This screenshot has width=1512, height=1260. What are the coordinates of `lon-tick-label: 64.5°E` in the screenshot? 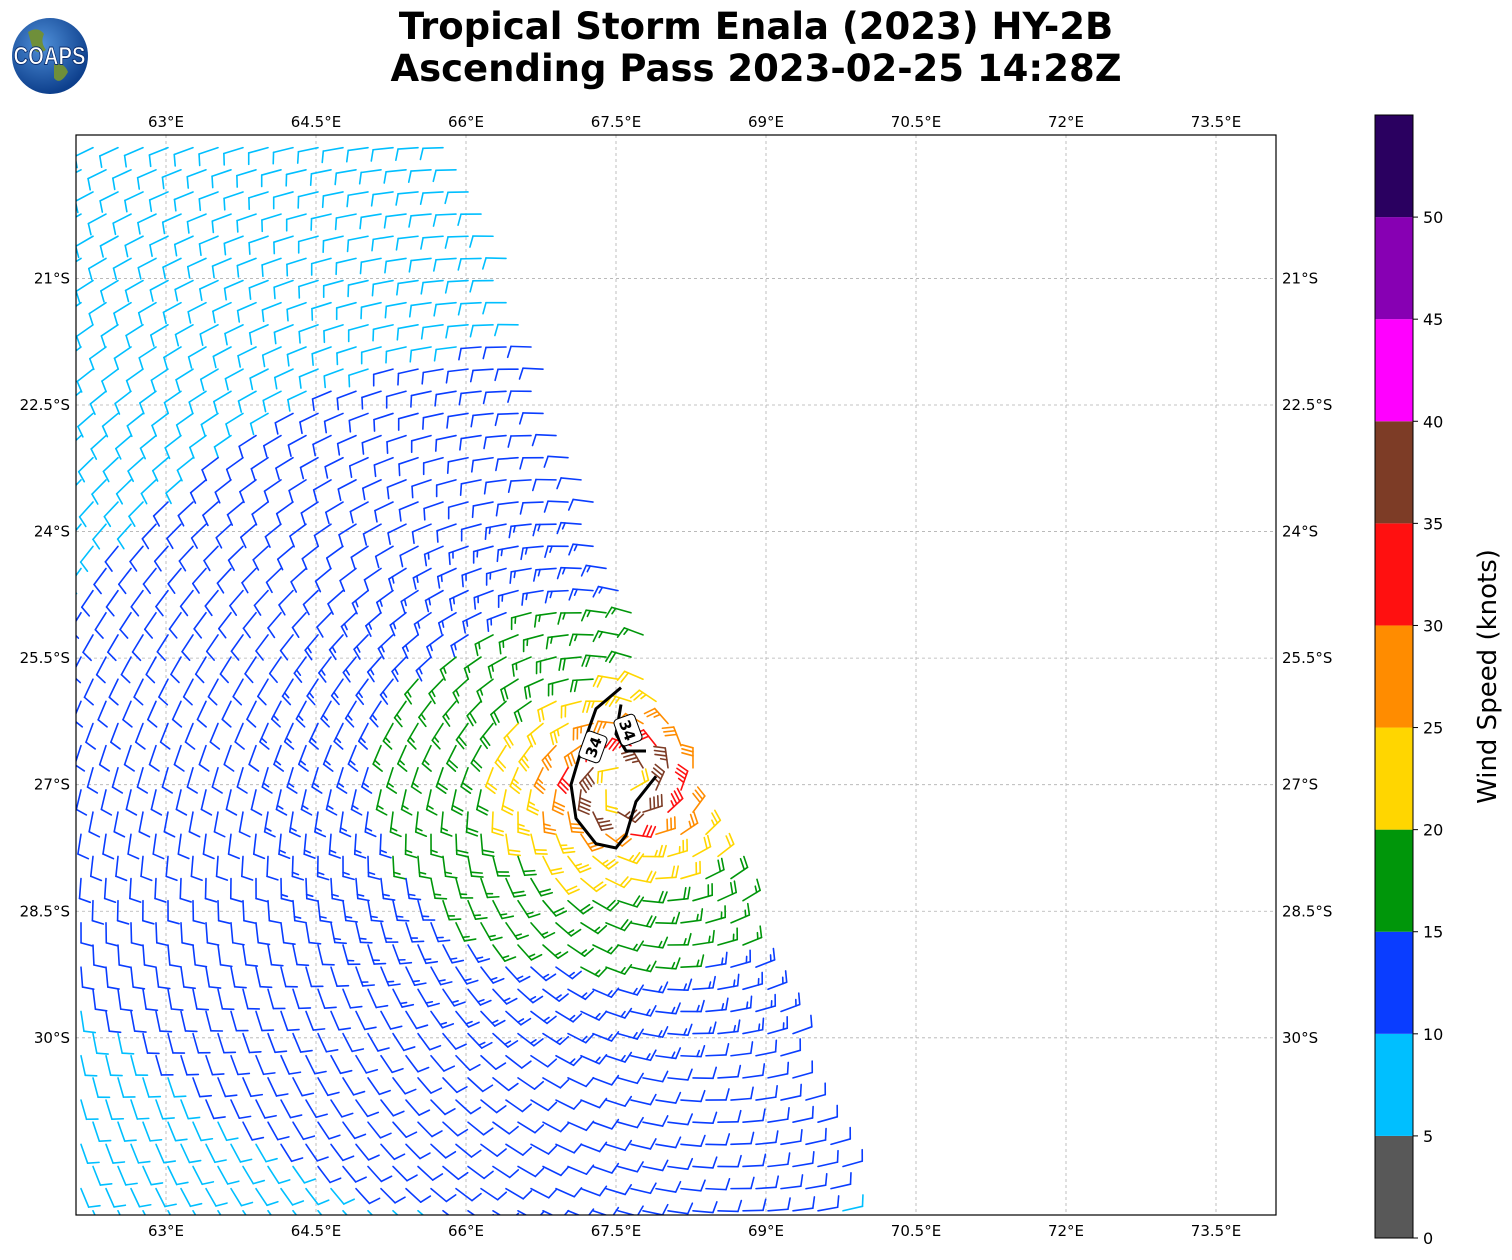 It's located at (316, 1231).